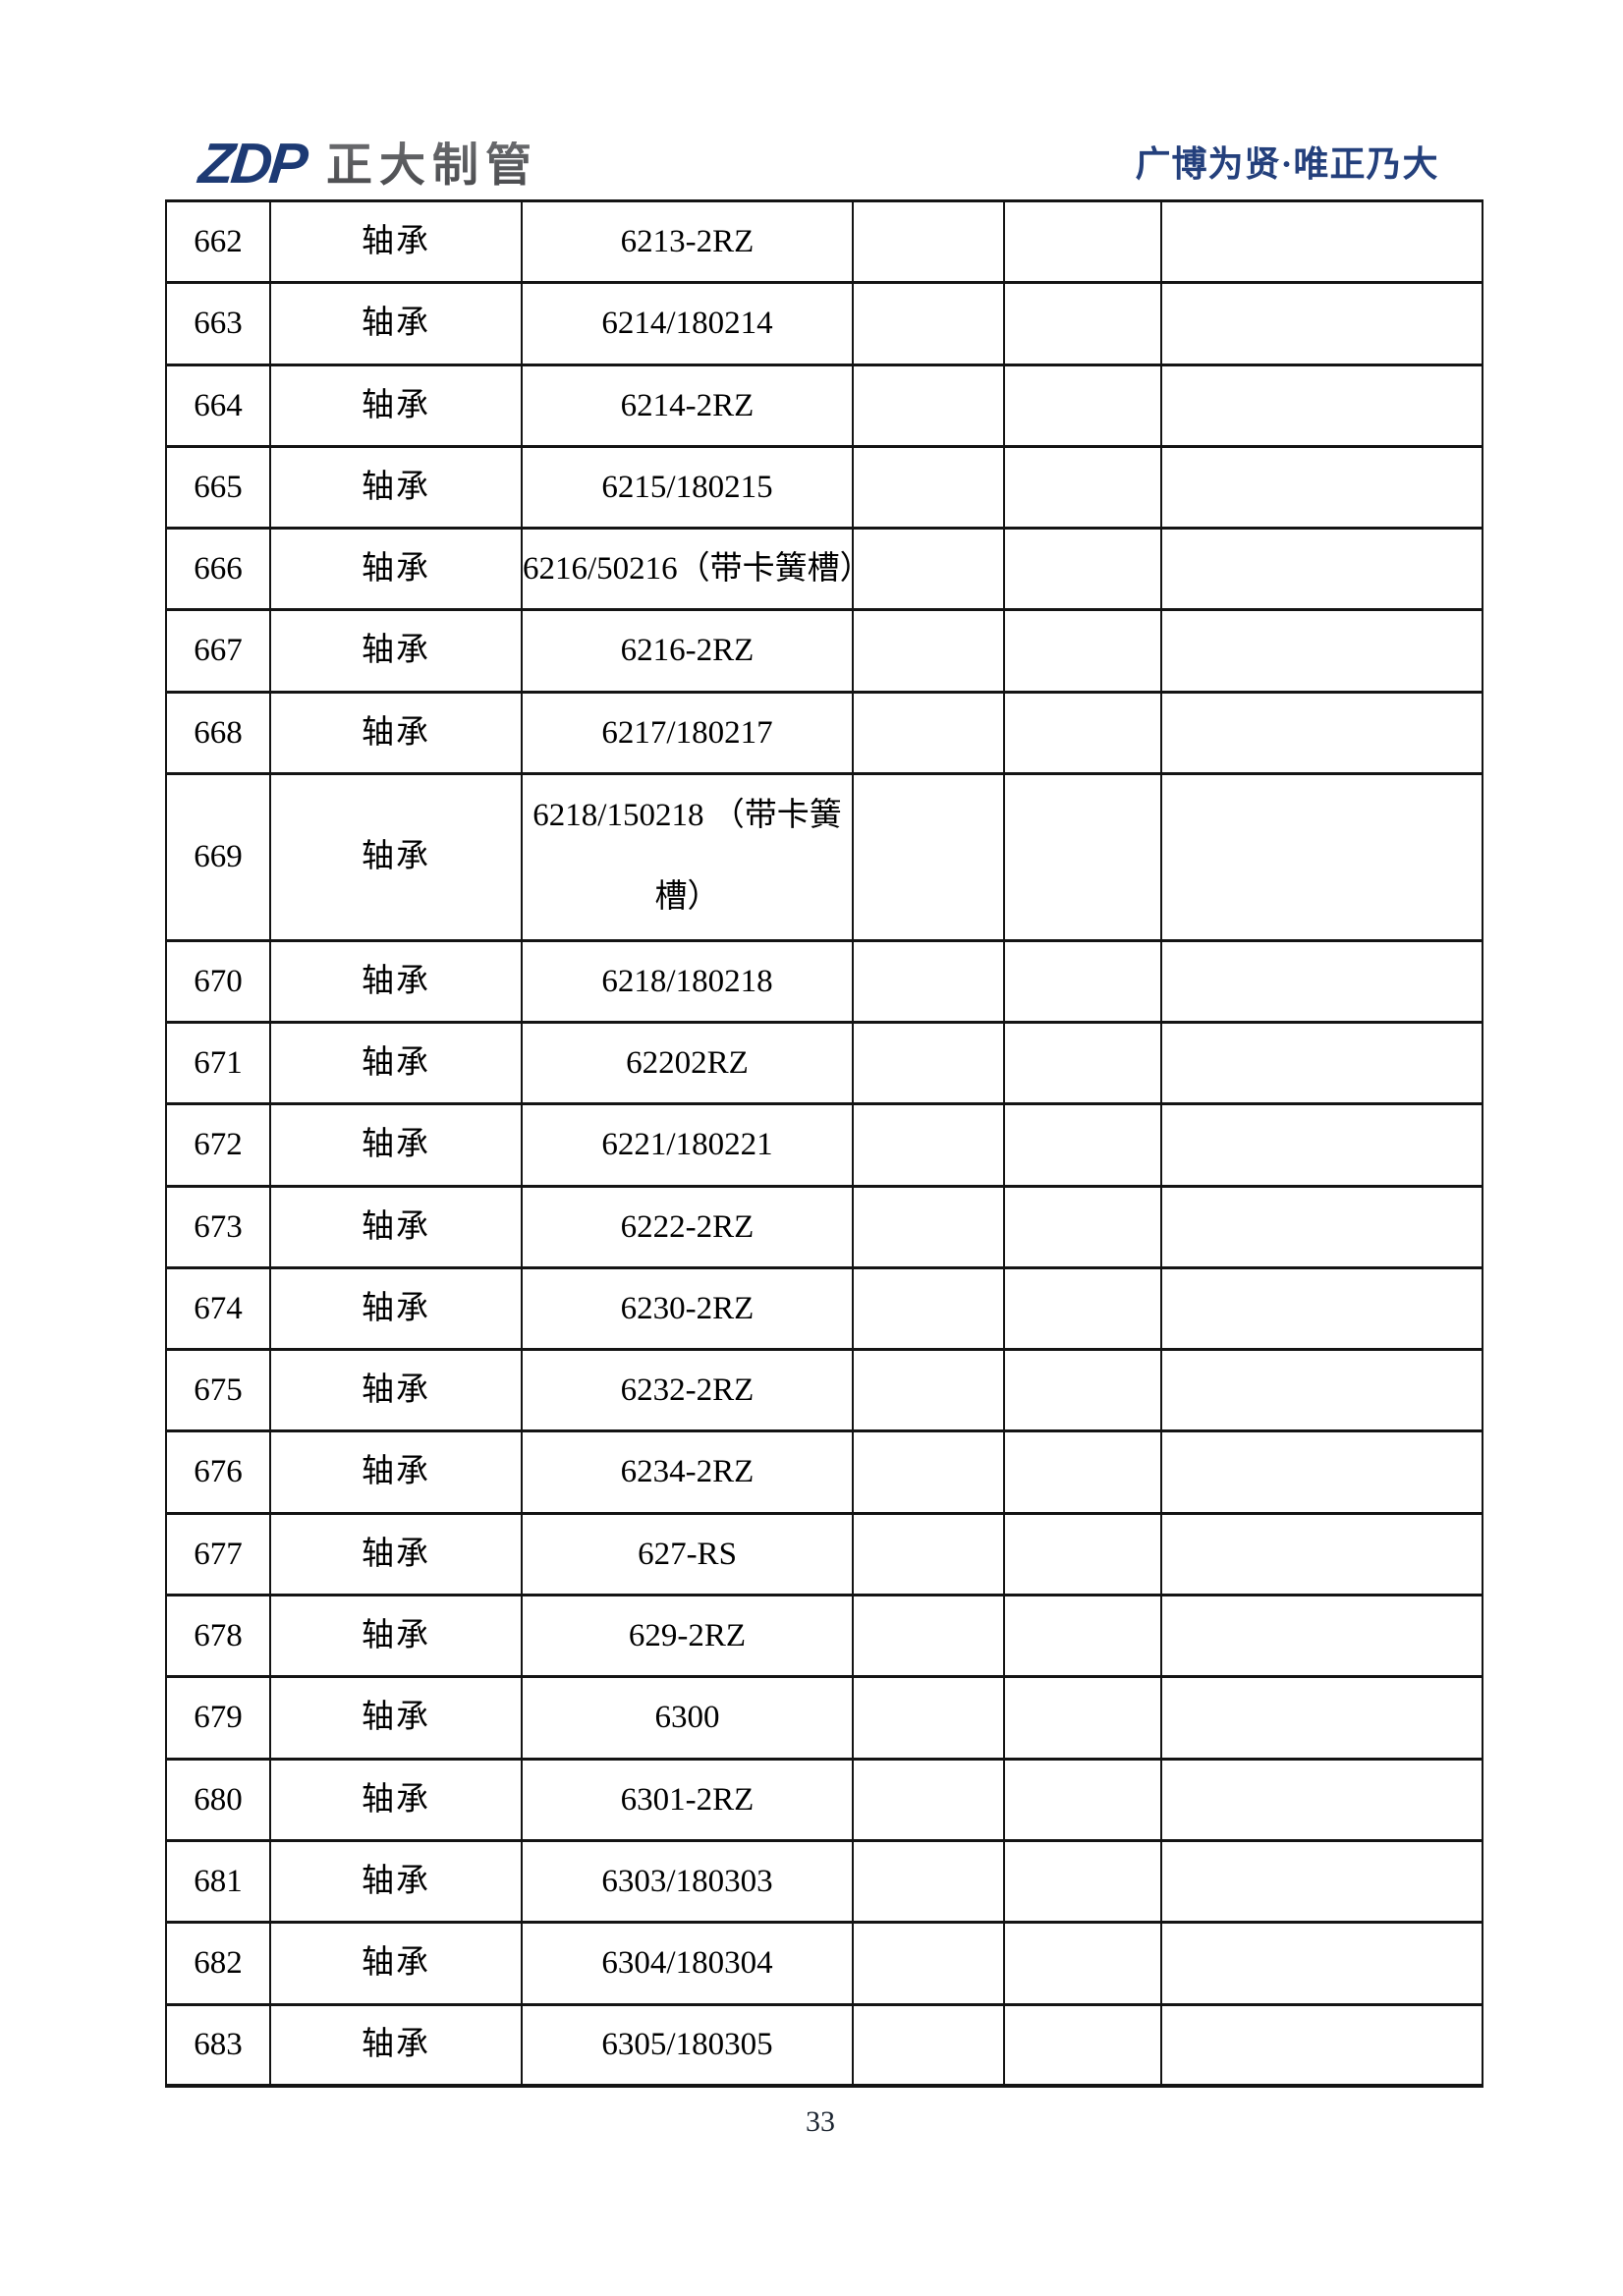 The width and height of the screenshot is (1623, 2296). I want to click on part-spec-cell: 6217/180217, so click(687, 733).